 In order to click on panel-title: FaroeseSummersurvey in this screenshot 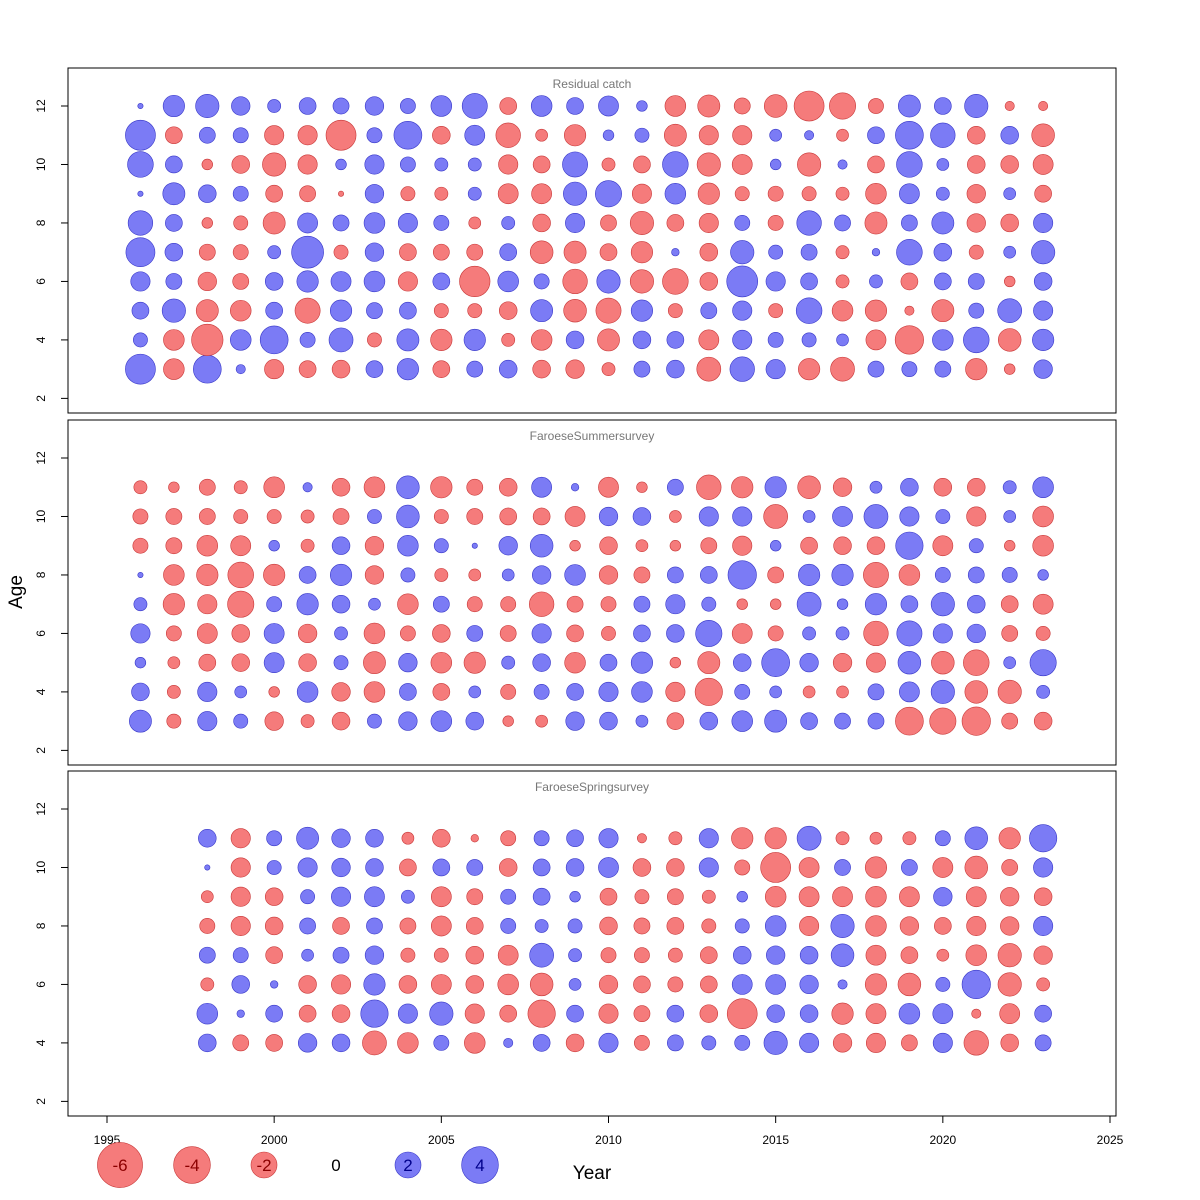, I will do `click(592, 436)`.